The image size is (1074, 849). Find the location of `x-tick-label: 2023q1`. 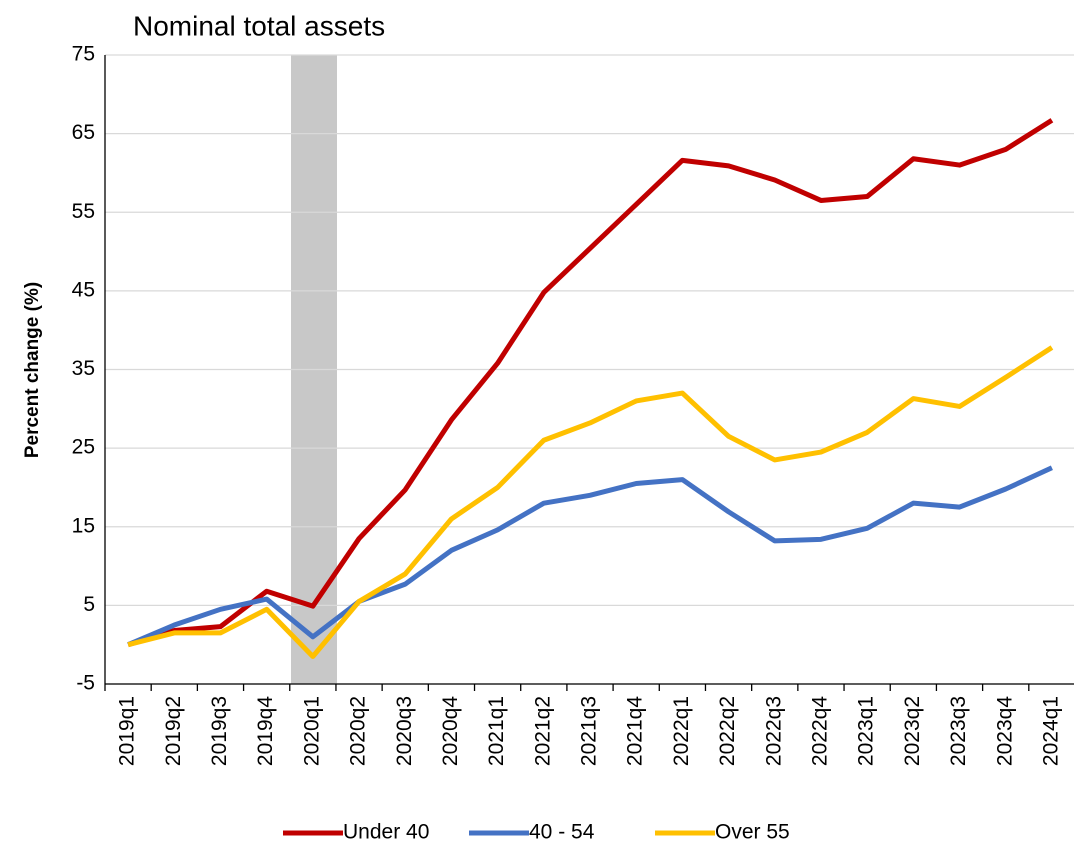

x-tick-label: 2023q1 is located at coordinates (866, 731).